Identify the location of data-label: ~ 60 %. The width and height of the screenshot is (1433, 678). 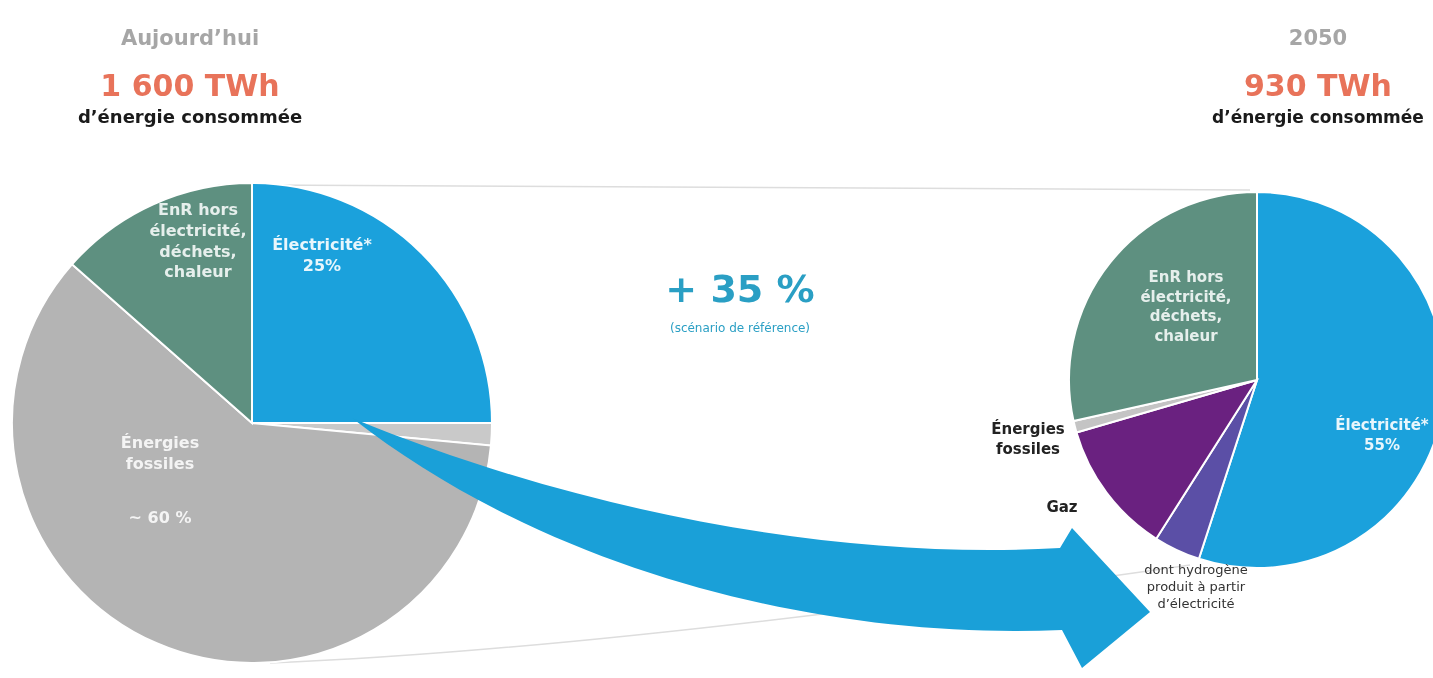
(160, 517).